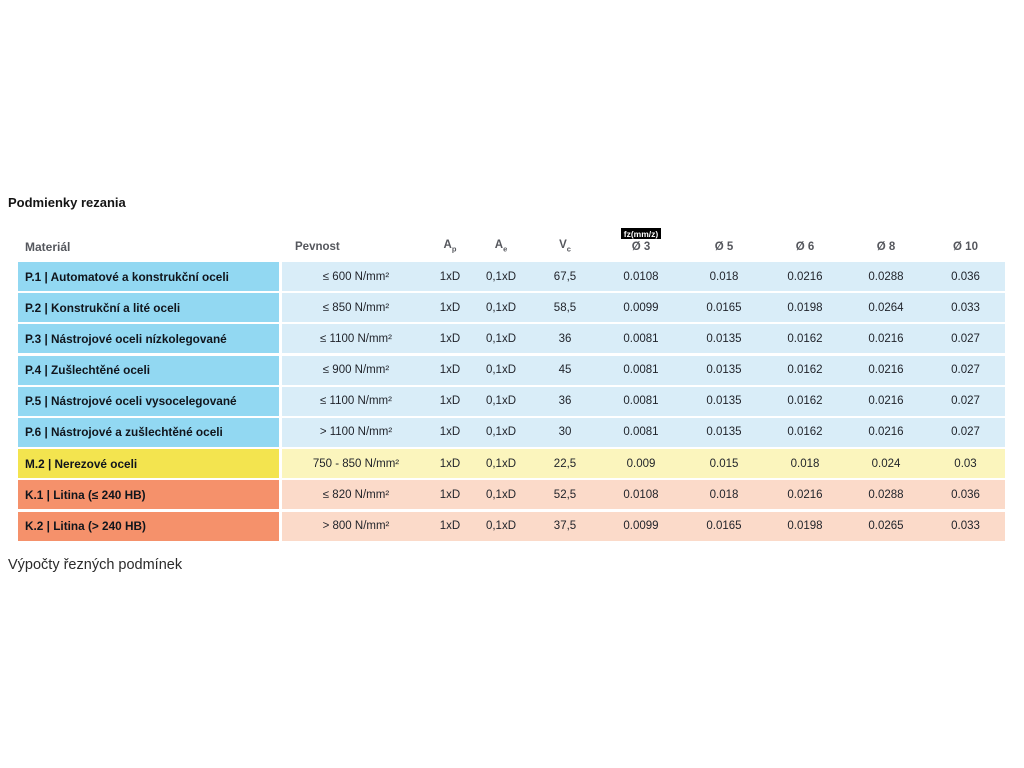  What do you see at coordinates (148, 432) in the screenshot?
I see `material-cell: P.6 | Nástrojové a zušlechtěné oceli` at bounding box center [148, 432].